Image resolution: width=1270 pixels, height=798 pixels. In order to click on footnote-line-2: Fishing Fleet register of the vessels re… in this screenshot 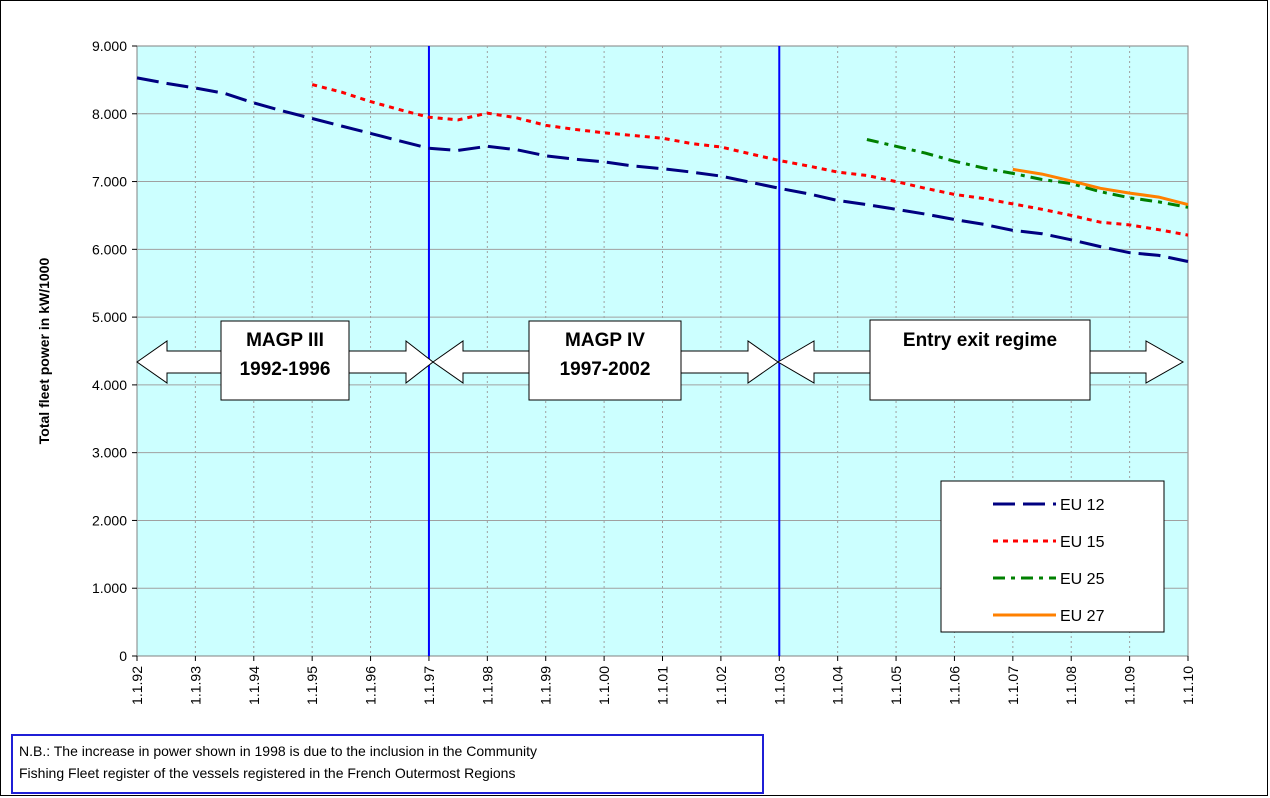, I will do `click(267, 773)`.